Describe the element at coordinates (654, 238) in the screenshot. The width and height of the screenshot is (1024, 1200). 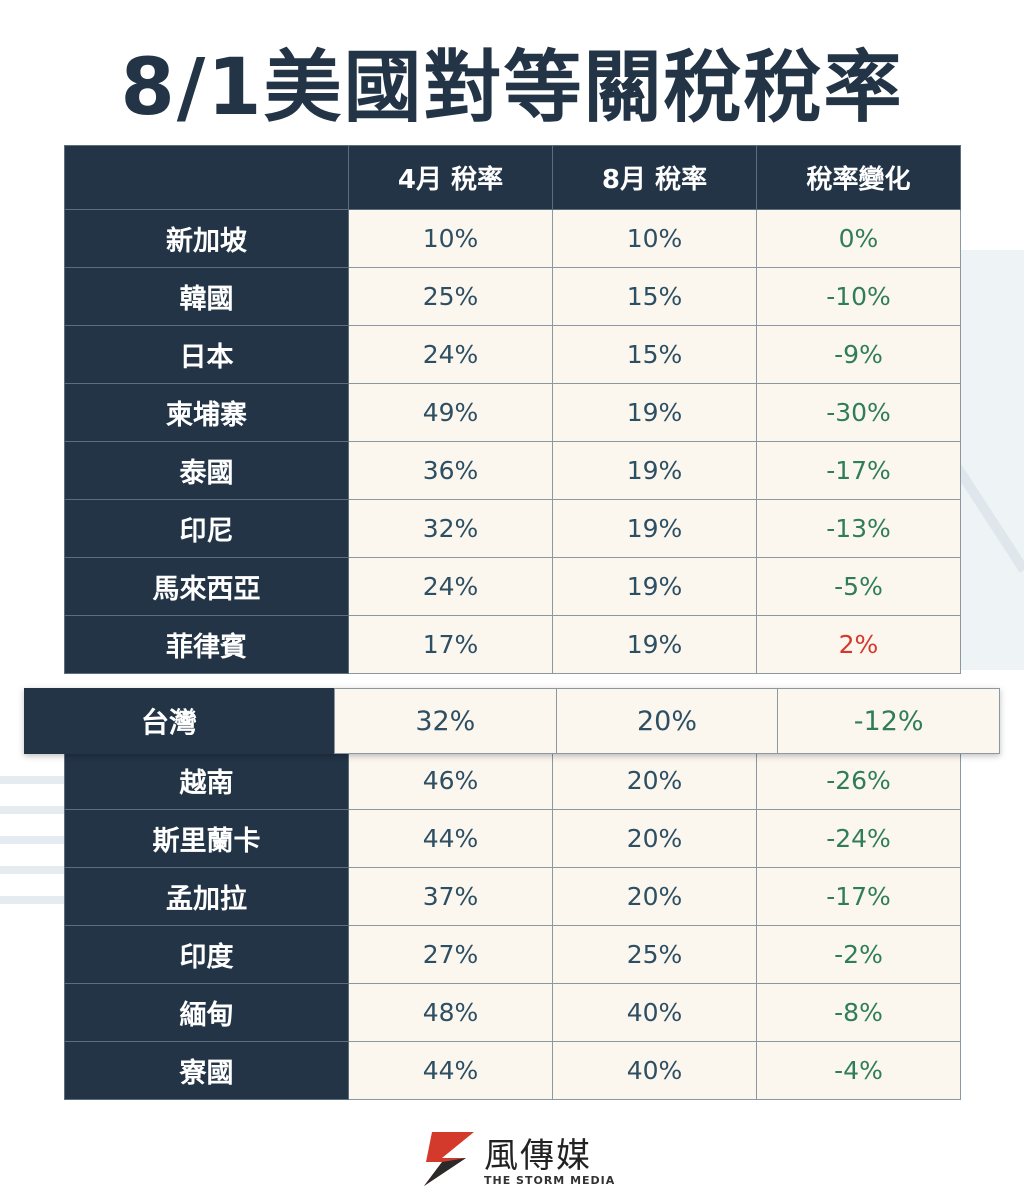
I see `august-rate-cell: 10%` at that location.